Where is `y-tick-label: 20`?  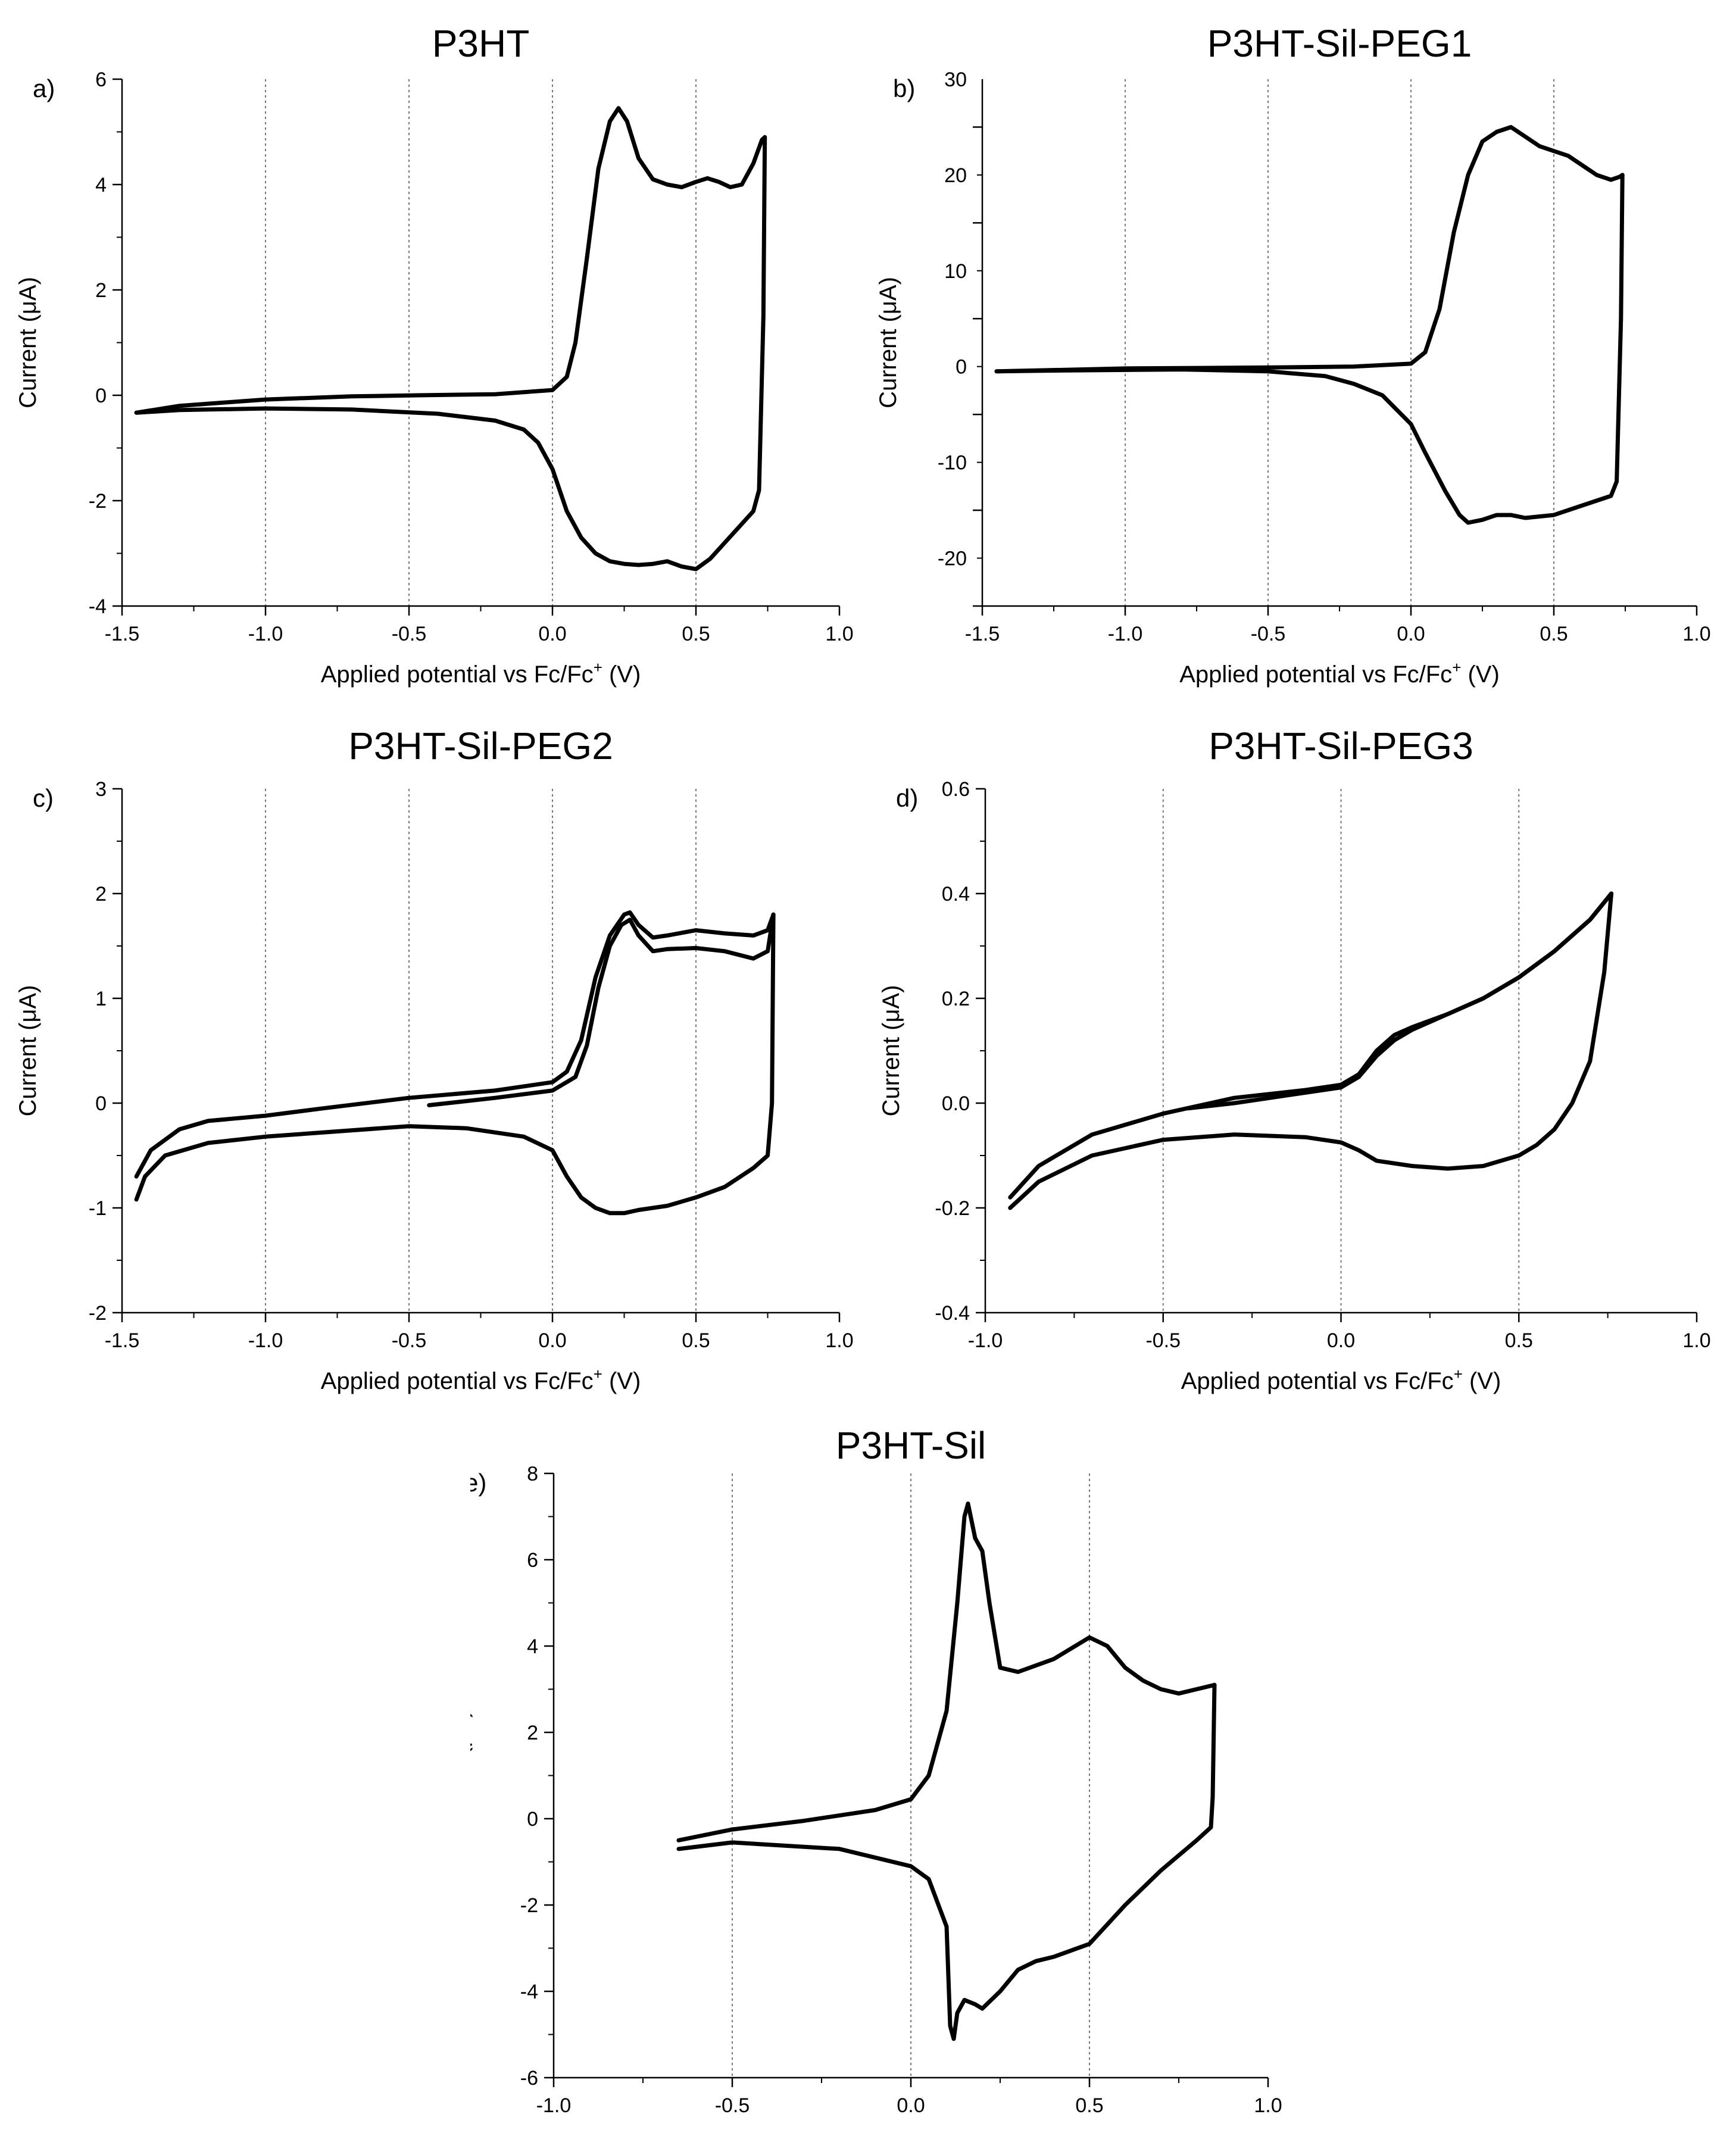
y-tick-label: 20 is located at coordinates (955, 176).